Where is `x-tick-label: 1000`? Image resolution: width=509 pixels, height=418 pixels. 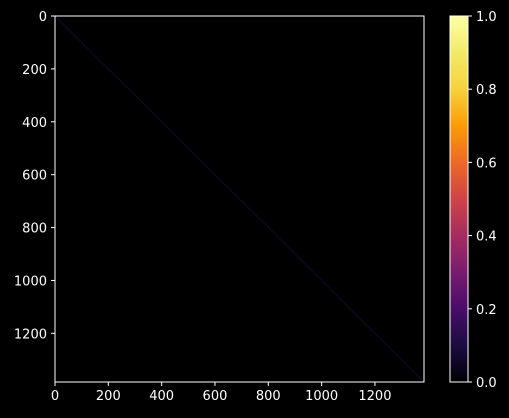 x-tick-label: 1000 is located at coordinates (321, 396).